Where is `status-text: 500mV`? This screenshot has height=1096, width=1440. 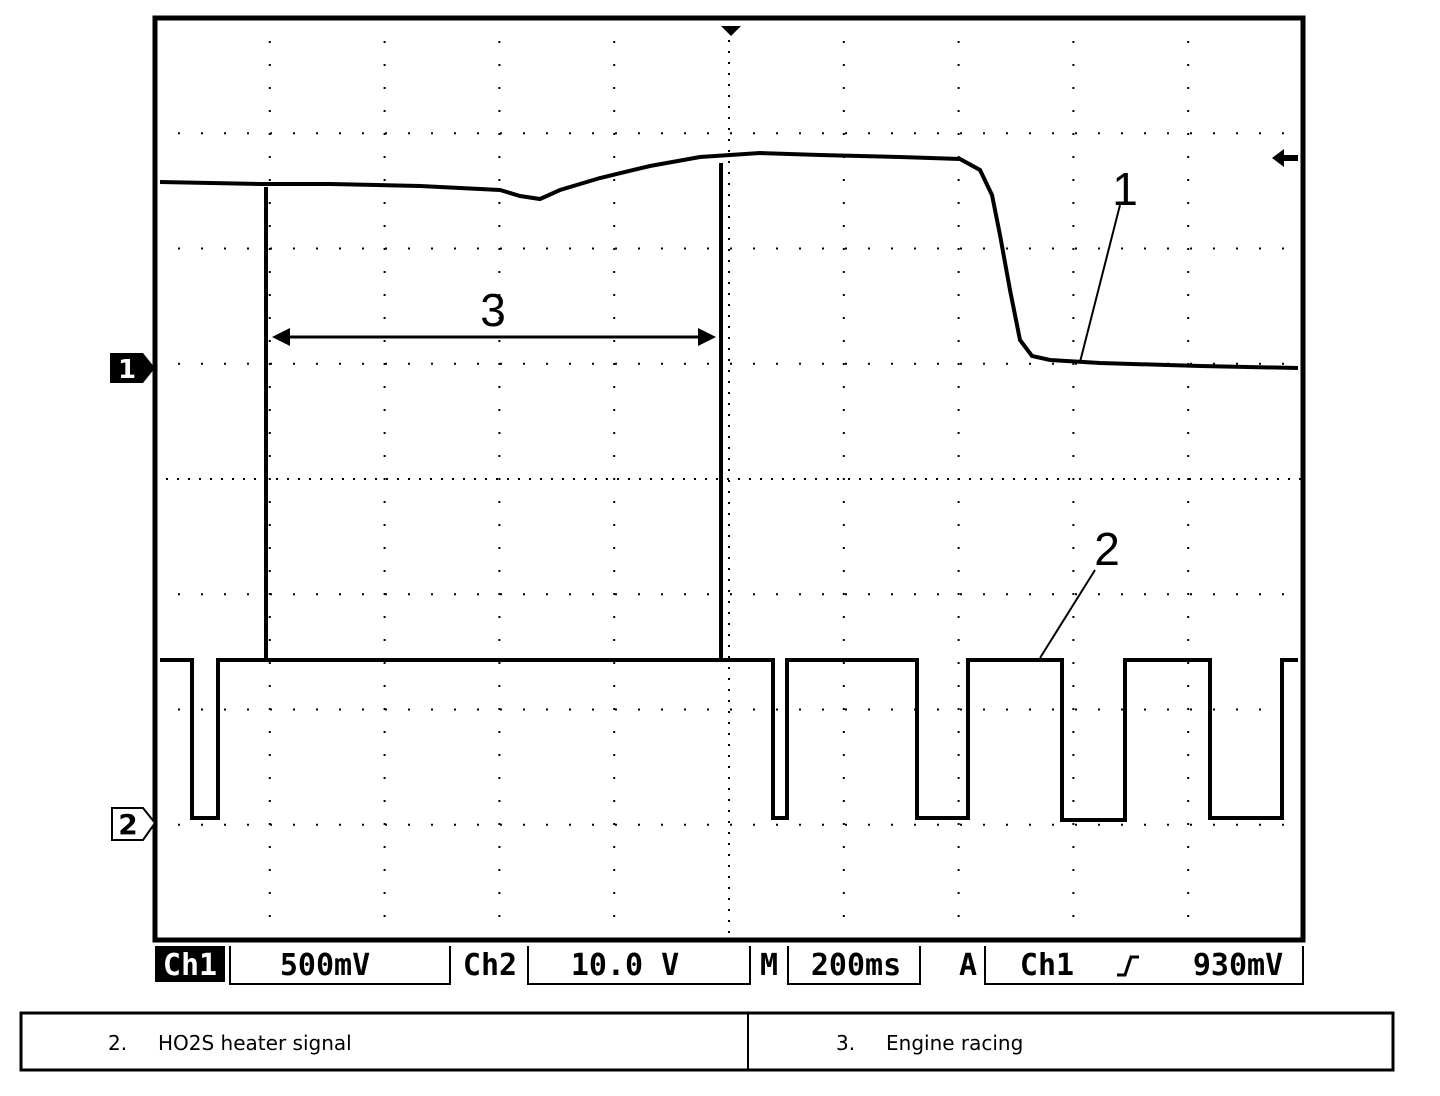
status-text: 500mV is located at coordinates (325, 965).